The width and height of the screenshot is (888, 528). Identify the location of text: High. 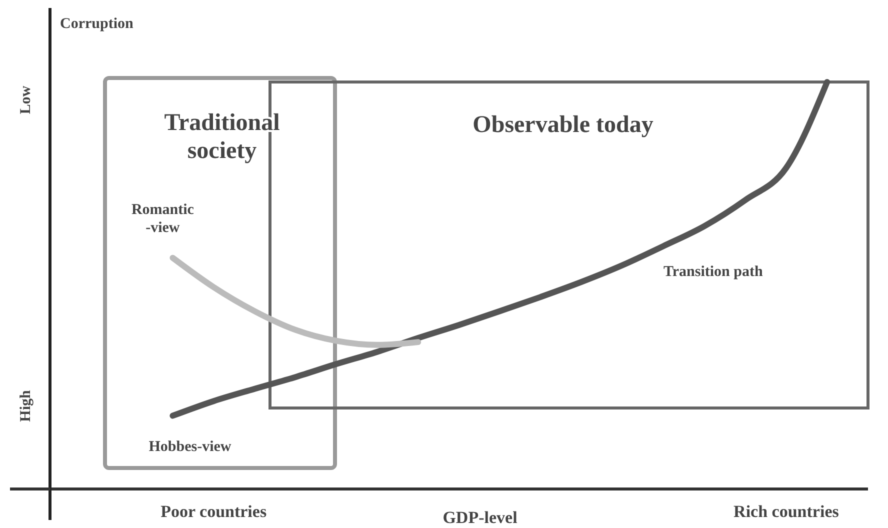
(26, 406).